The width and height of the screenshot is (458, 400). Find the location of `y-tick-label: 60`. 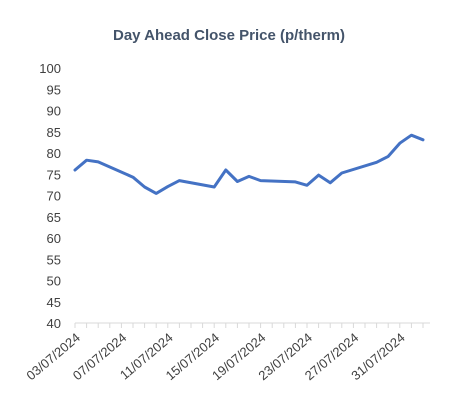

y-tick-label: 60 is located at coordinates (54, 238).